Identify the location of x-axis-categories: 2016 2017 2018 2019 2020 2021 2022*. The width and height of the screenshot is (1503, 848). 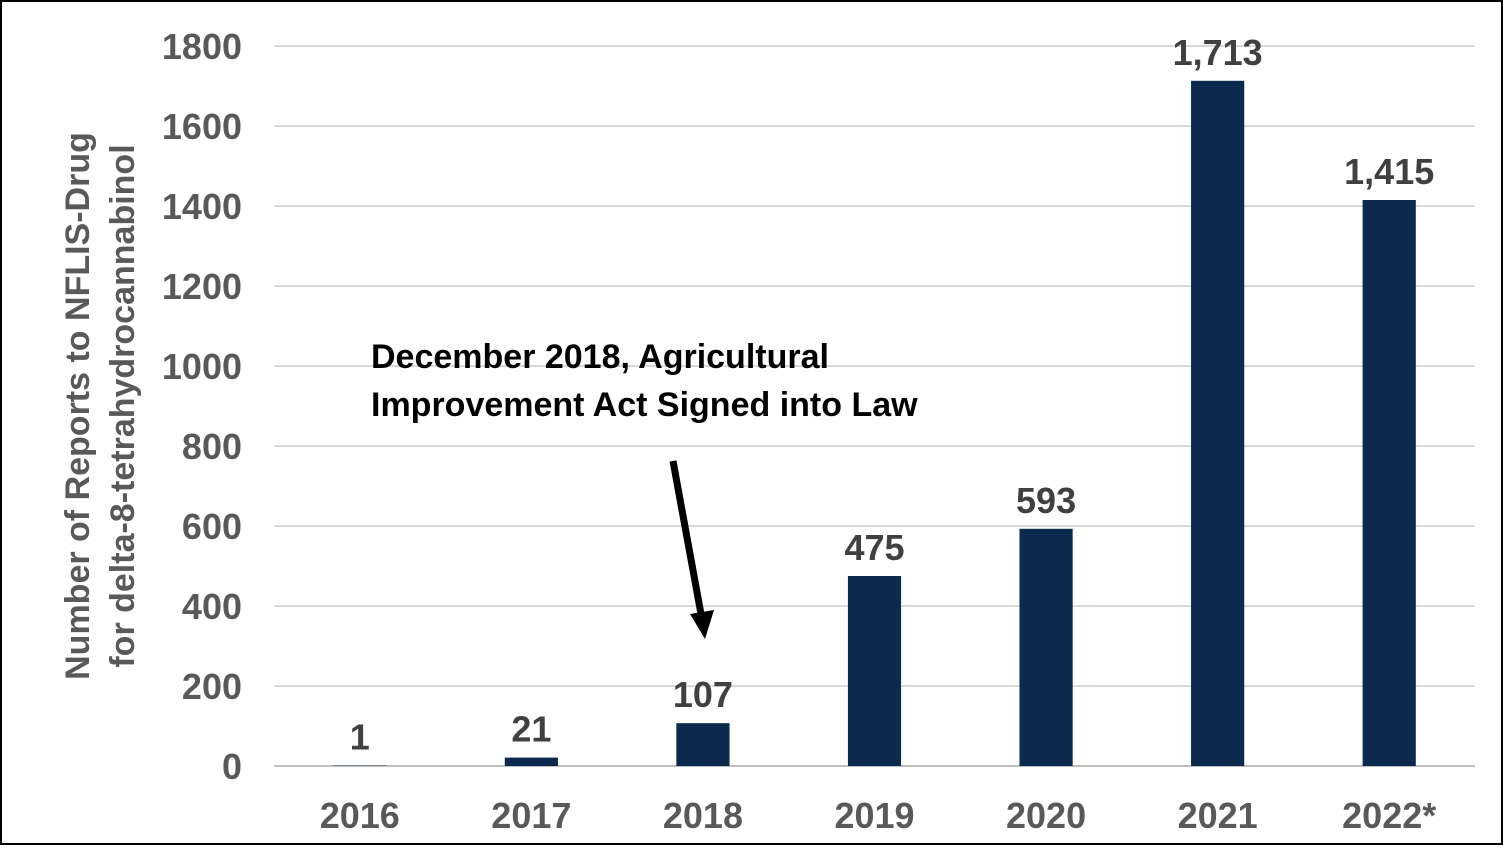
(878, 815).